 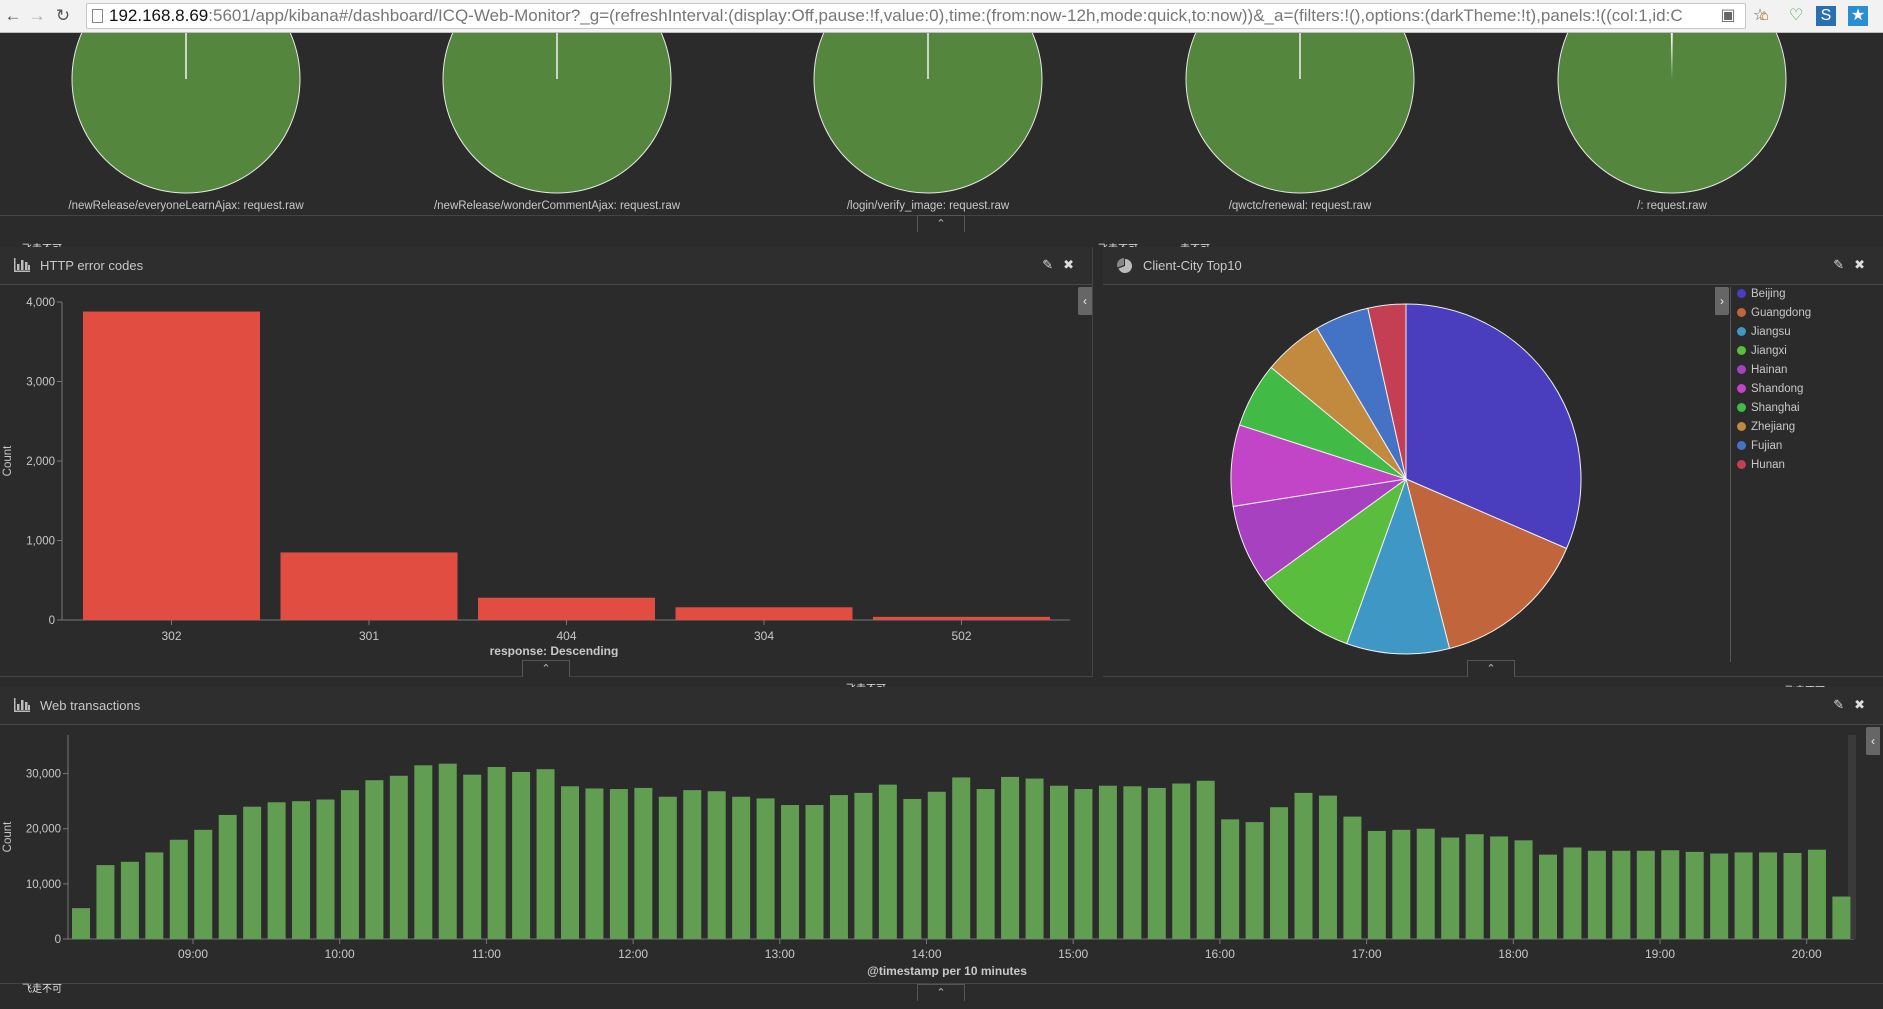 I want to click on legend-item: Hunan, so click(x=1761, y=465).